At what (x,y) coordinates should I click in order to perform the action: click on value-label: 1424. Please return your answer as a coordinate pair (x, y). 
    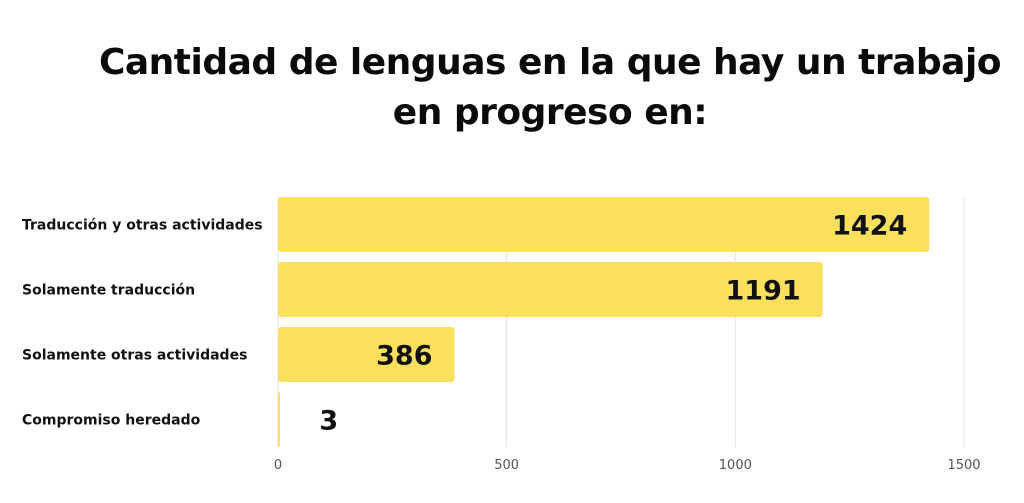
    Looking at the image, I should click on (869, 226).